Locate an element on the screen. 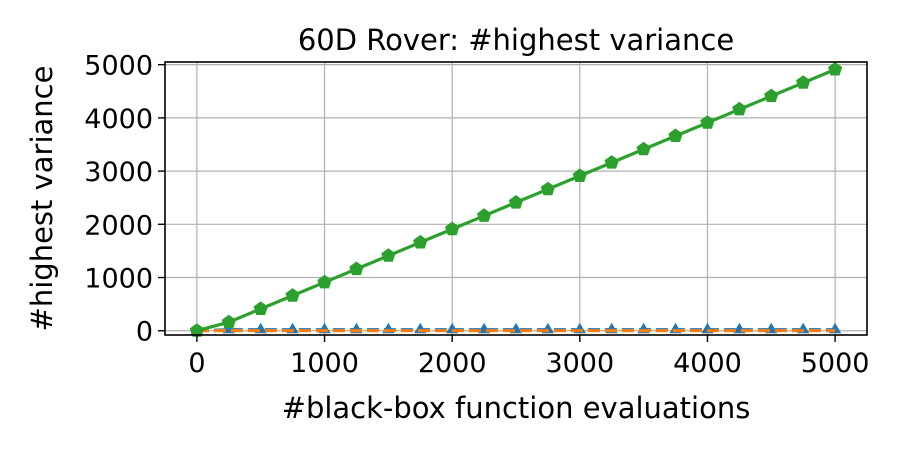  y-tick-label: 3000 is located at coordinates (118, 172).